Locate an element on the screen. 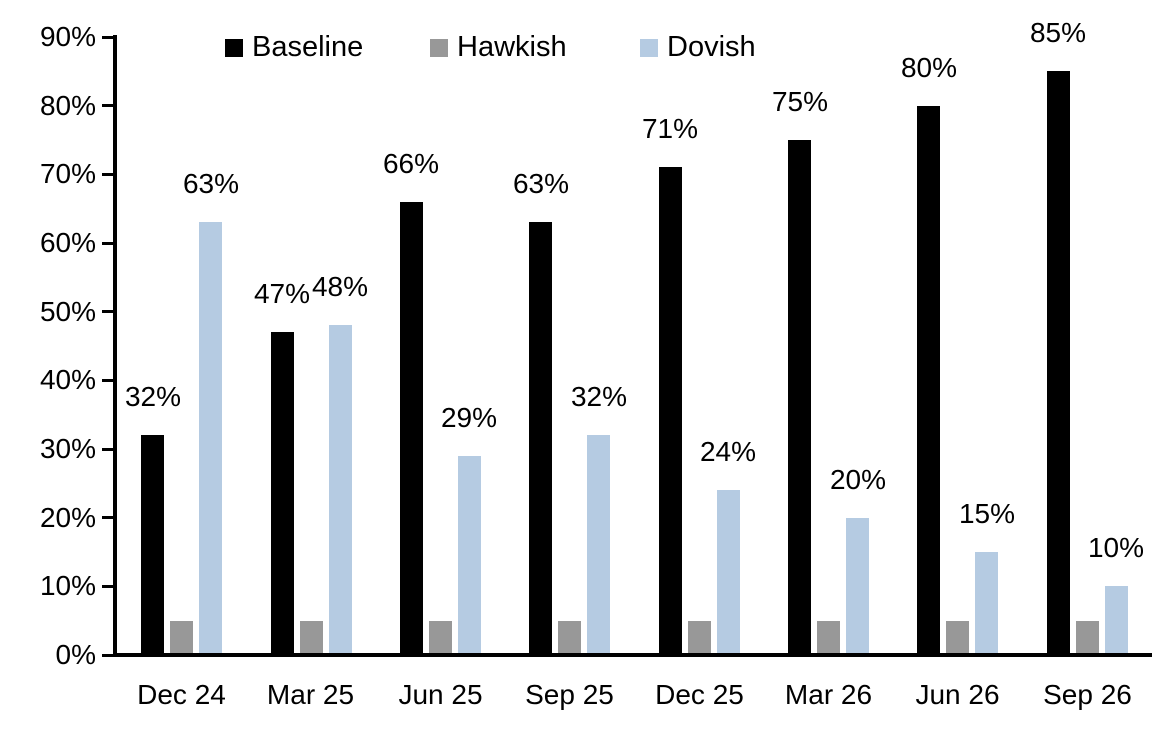 Image resolution: width=1152 pixels, height=729 pixels. y-axis-tick-label: 40% is located at coordinates (67, 379).